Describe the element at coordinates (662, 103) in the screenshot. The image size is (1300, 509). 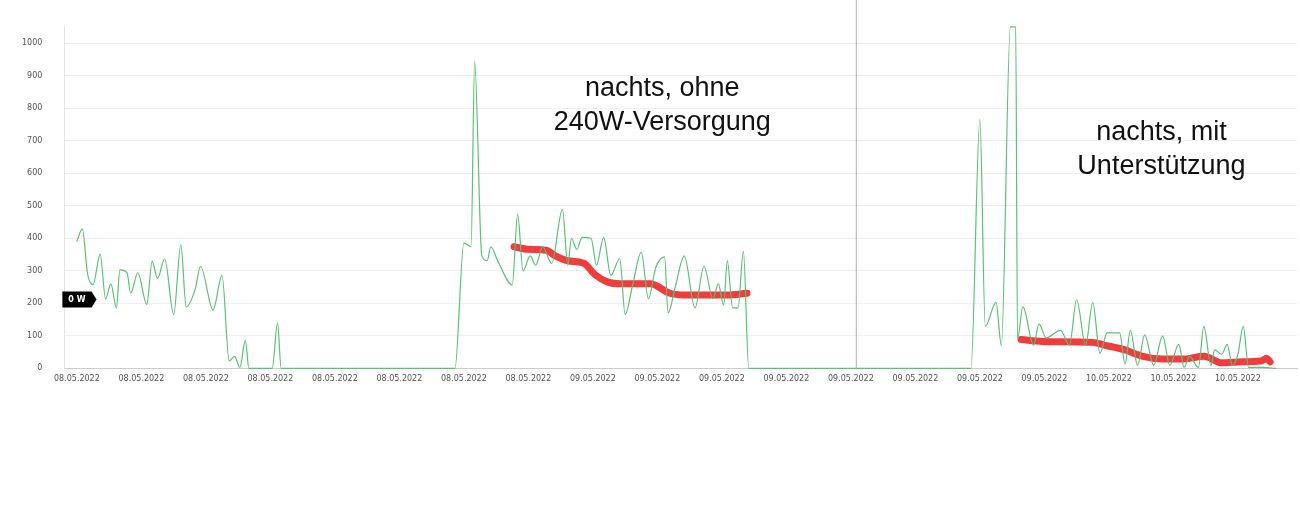
I see `annotation: nachts, ohne 240W-Versorgung` at that location.